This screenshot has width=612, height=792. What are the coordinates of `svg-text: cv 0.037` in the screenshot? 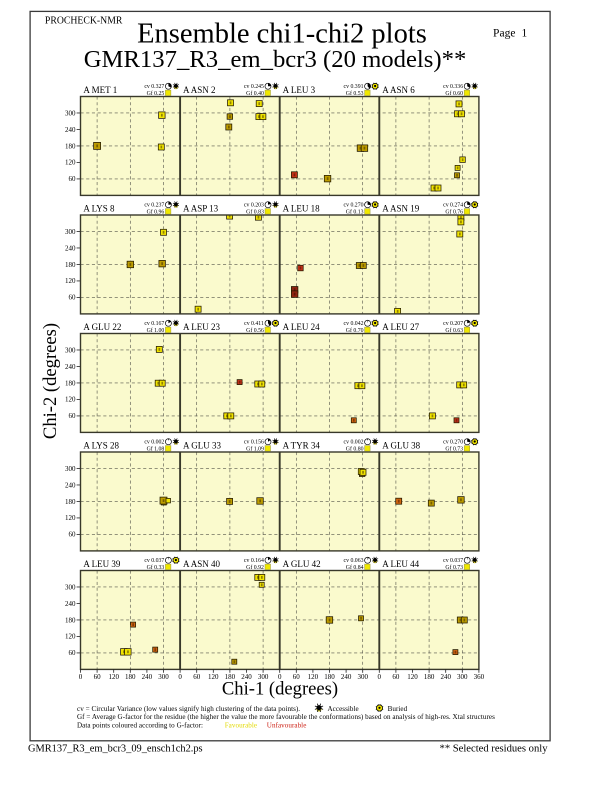 It's located at (453, 561).